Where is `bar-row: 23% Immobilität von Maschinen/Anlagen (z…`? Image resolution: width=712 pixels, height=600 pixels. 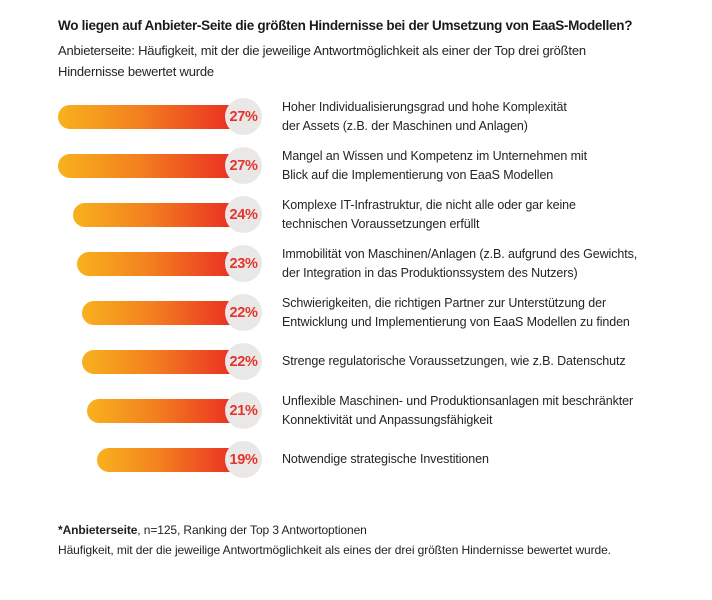 bar-row: 23% Immobilität von Maschinen/Anlagen (z… is located at coordinates (356, 263).